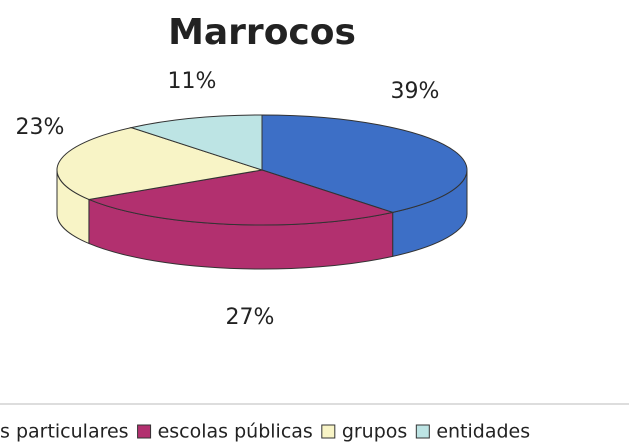 The height and width of the screenshot is (445, 629). Describe the element at coordinates (235, 432) in the screenshot. I see `legend-label: escolas públicas` at that location.